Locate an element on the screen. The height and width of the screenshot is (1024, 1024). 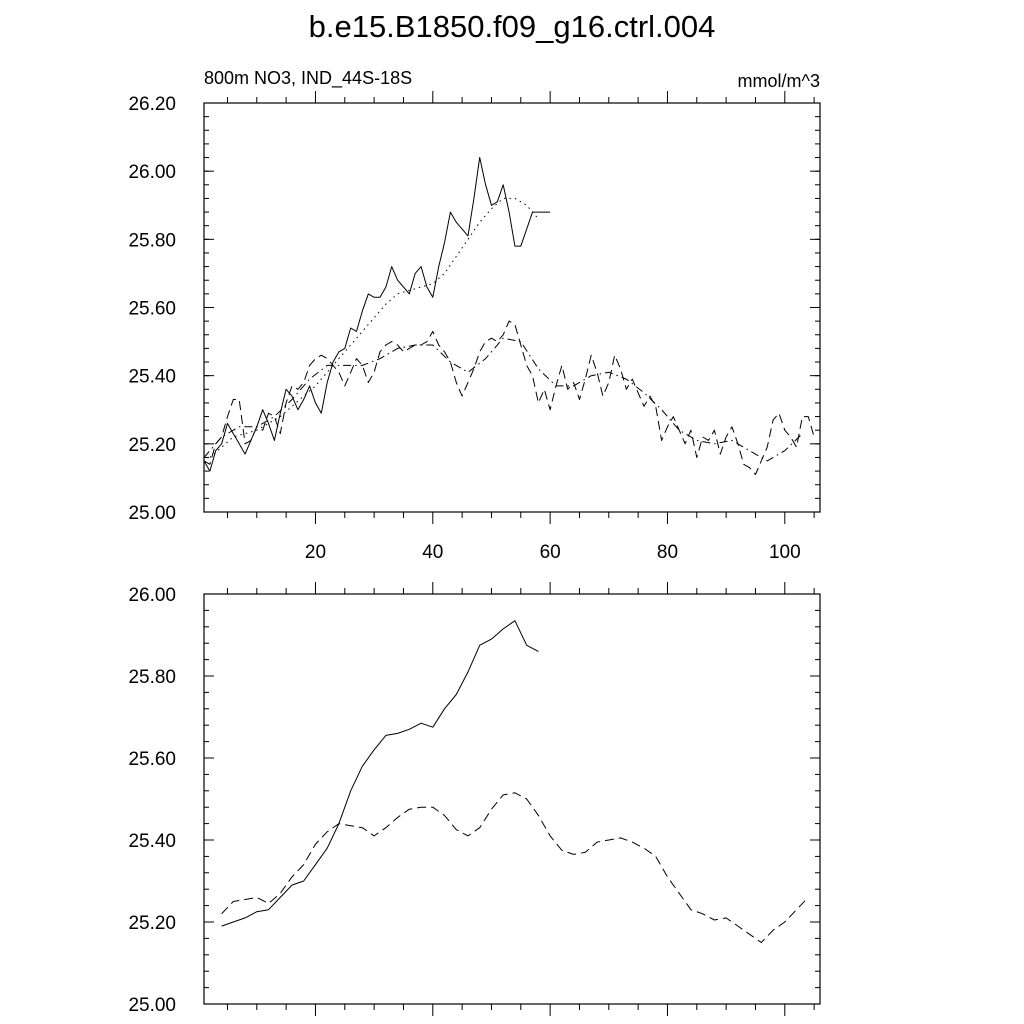
top-y-tick-label: 25.60 is located at coordinates (152, 309).